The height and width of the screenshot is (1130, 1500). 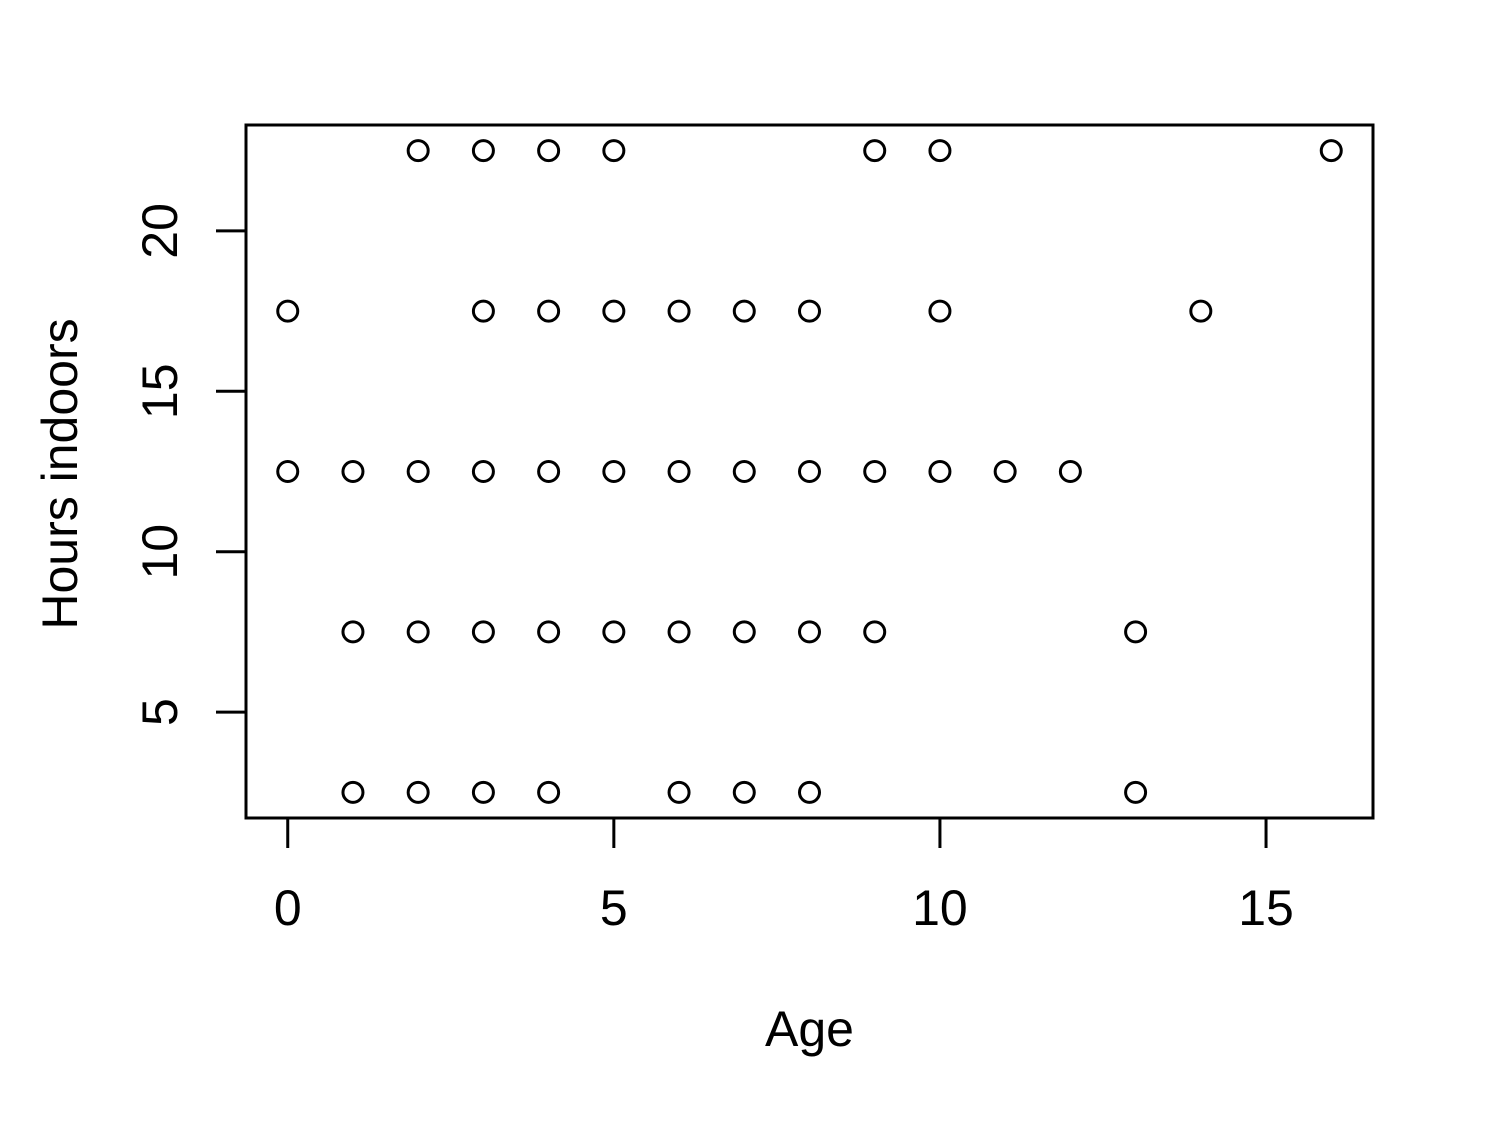 I want to click on y-tick-label: 10, so click(x=160, y=552).